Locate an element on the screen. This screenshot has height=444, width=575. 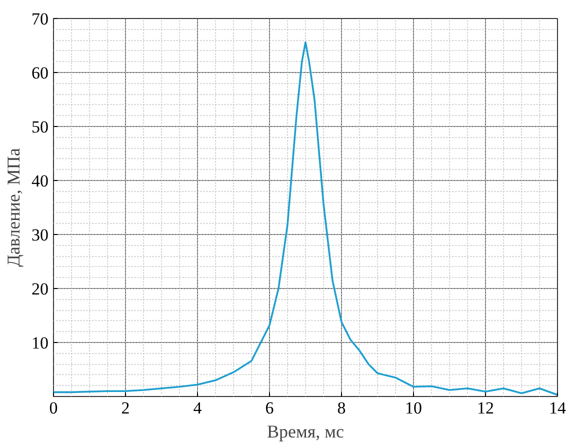
y-tick-label: 50 is located at coordinates (40, 127).